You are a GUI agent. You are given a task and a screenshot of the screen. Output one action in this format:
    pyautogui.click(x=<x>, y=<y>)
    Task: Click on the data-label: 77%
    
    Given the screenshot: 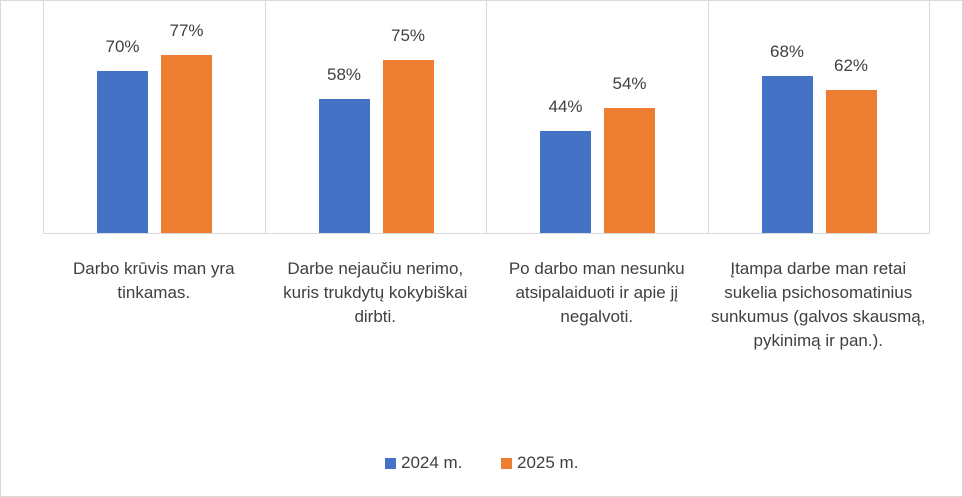 What is the action you would take?
    pyautogui.click(x=186, y=31)
    